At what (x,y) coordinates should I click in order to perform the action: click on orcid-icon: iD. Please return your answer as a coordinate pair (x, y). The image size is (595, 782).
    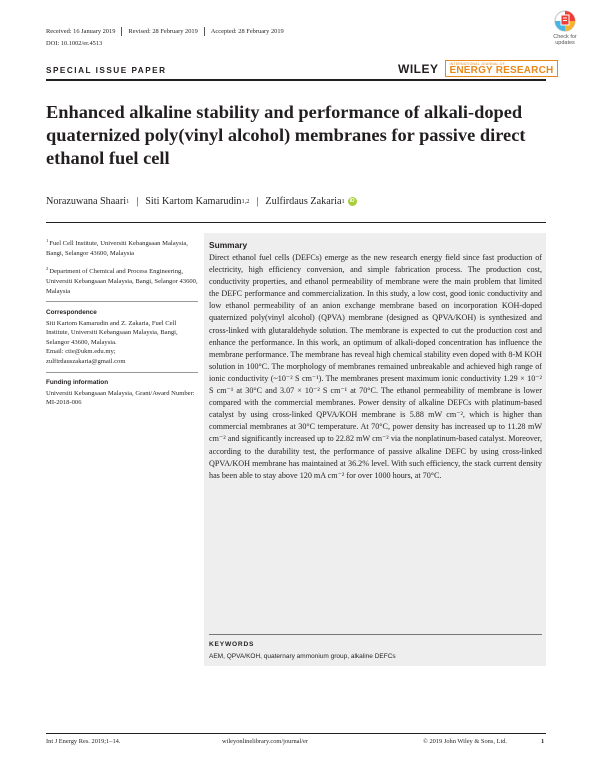
    Looking at the image, I should click on (352, 201).